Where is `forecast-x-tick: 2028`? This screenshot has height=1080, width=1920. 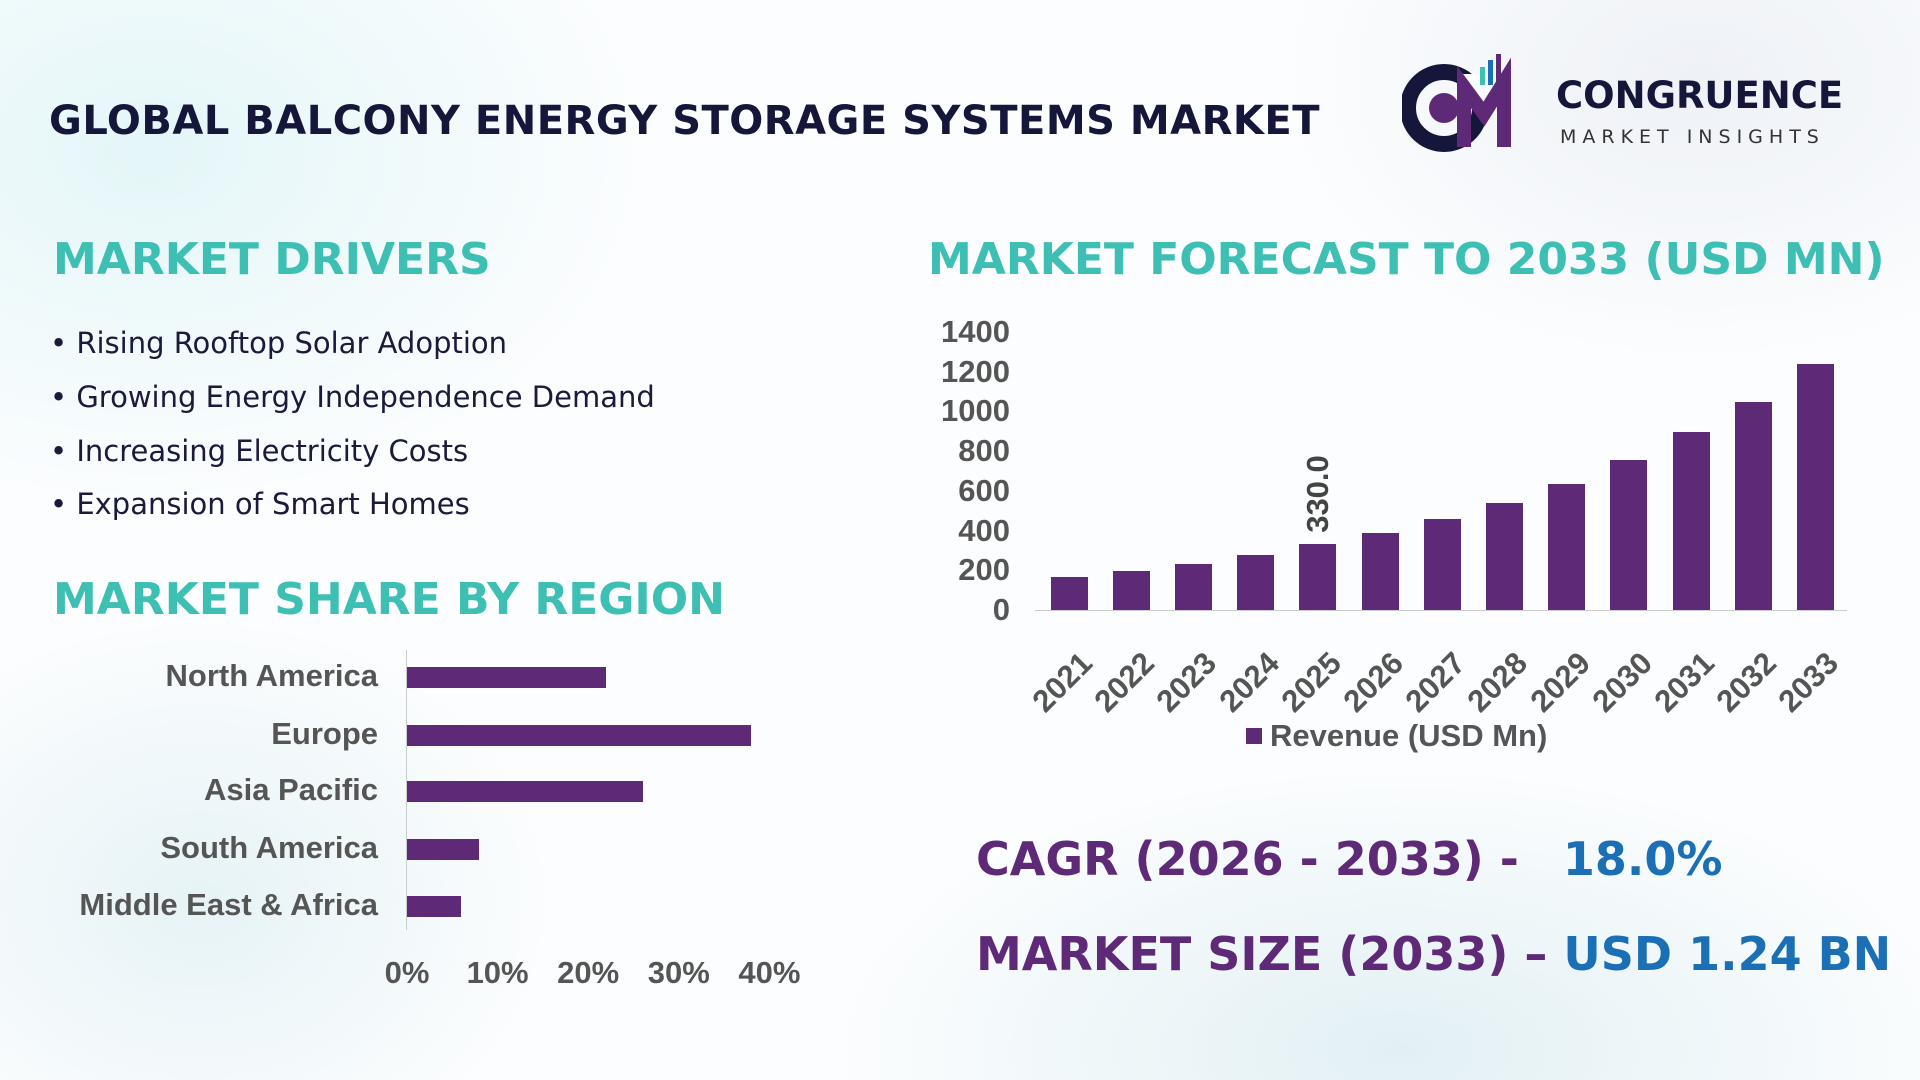
forecast-x-tick: 2028 is located at coordinates (1497, 682).